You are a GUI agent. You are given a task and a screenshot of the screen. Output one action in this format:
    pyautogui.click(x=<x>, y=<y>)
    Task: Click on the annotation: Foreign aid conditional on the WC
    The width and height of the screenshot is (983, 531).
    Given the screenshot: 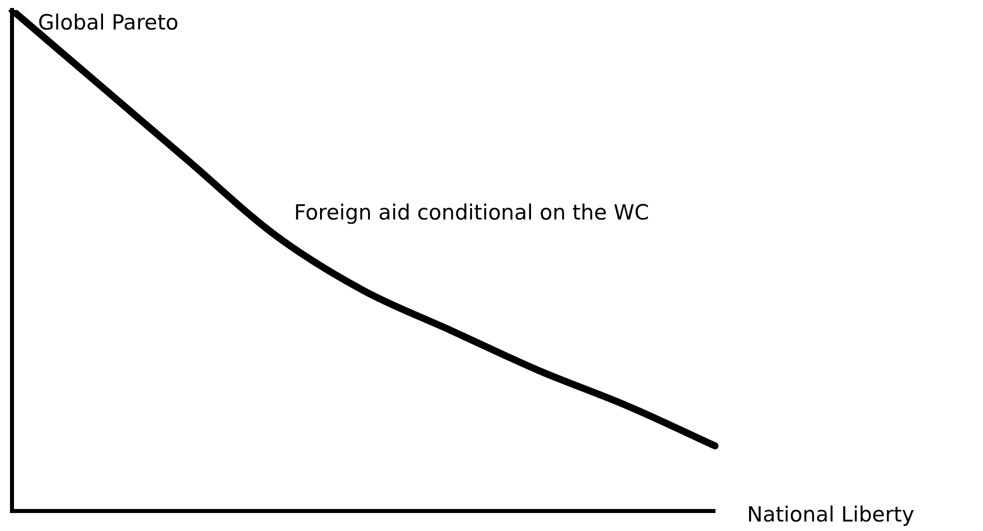 What is the action you would take?
    pyautogui.click(x=472, y=212)
    